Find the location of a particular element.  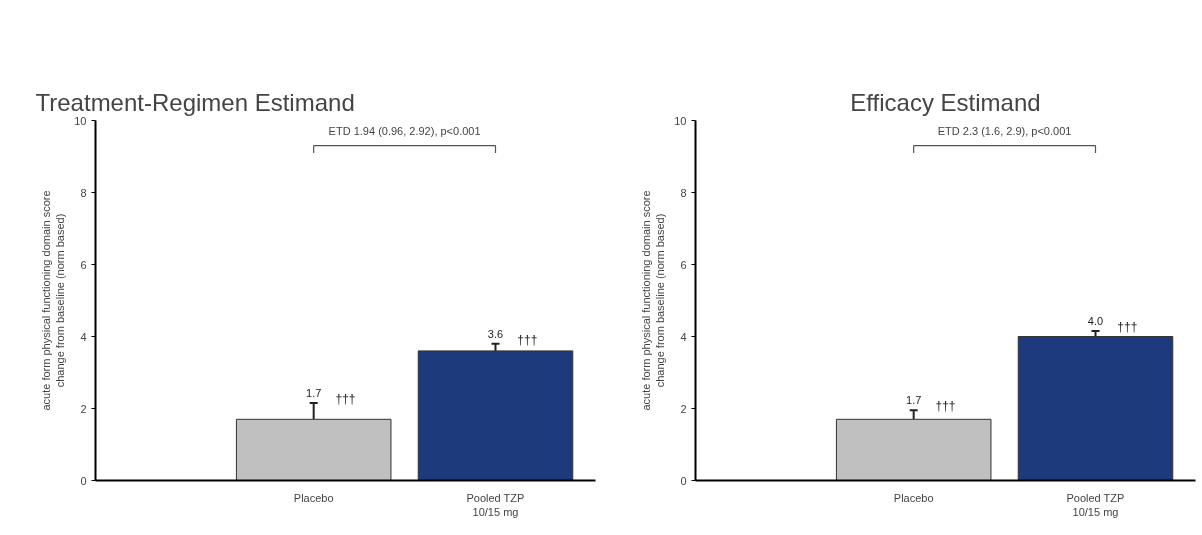

data-label: 3.6 is located at coordinates (495, 333).